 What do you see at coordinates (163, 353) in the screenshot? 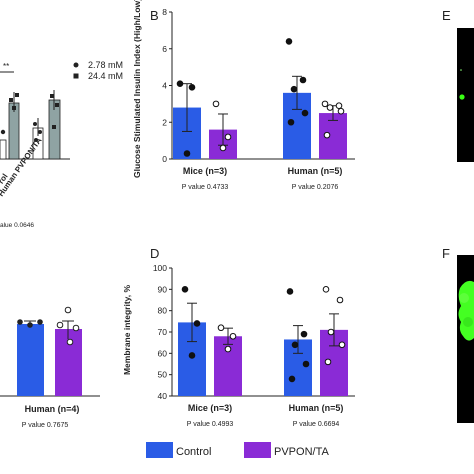
I see `y-tick-label: 60` at bounding box center [163, 353].